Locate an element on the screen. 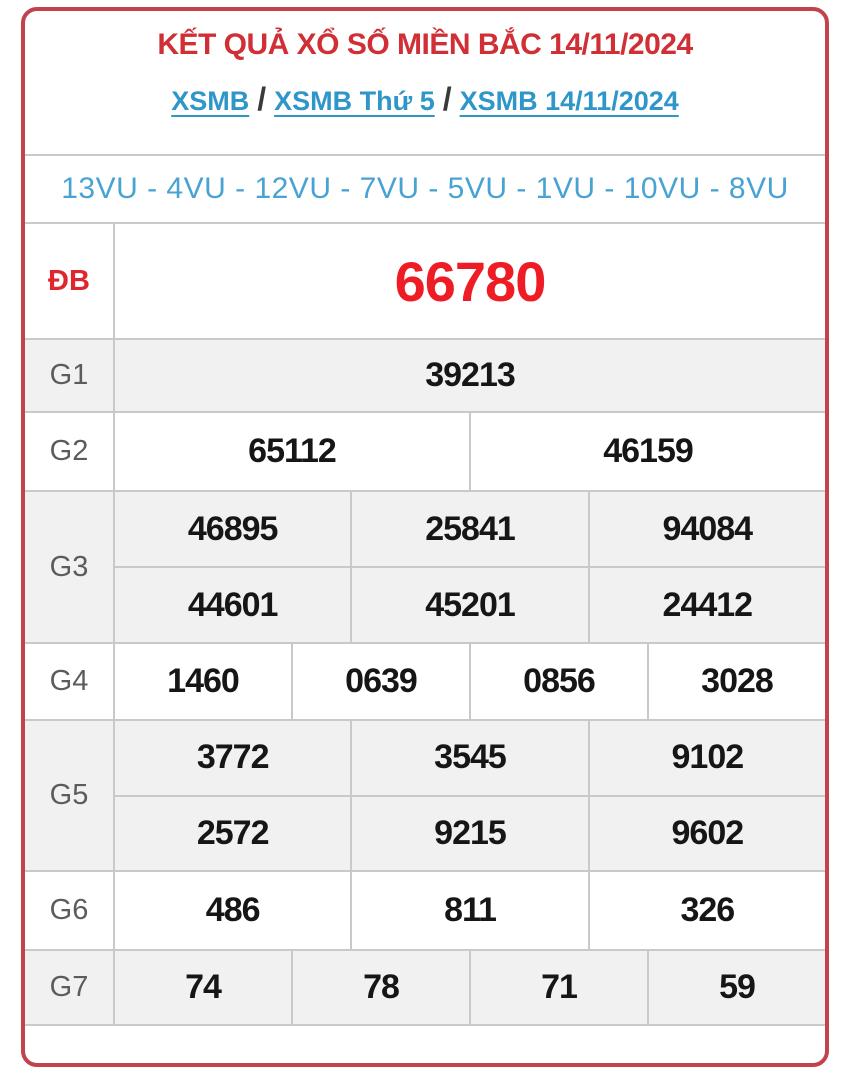  prize-cell-g1: 39213 is located at coordinates (470, 375).